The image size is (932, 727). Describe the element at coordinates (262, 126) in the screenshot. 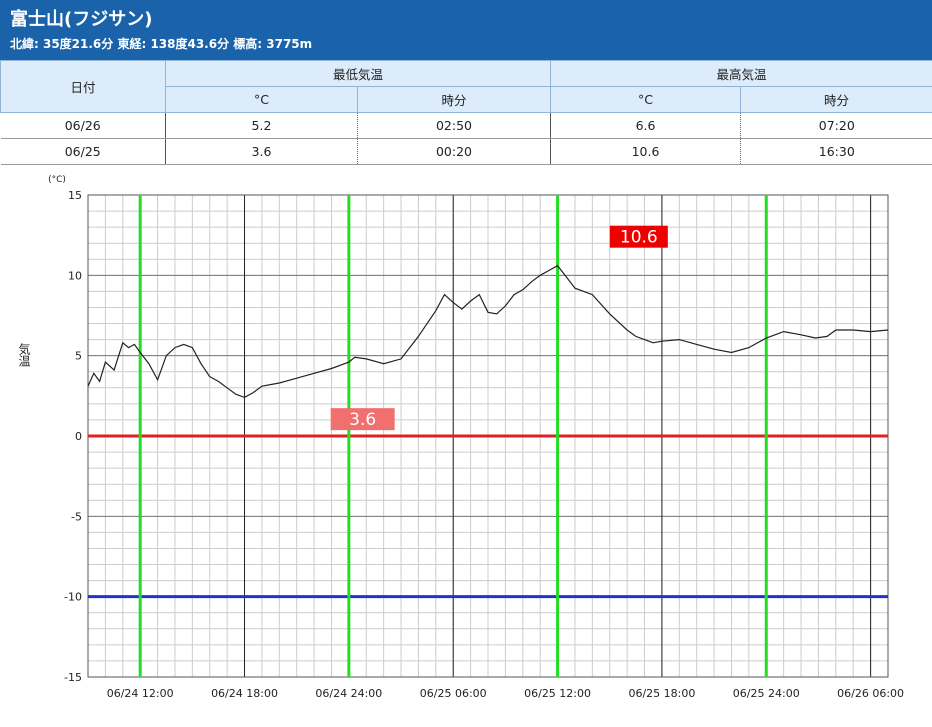

I see `row-min-temp: 5.2` at that location.